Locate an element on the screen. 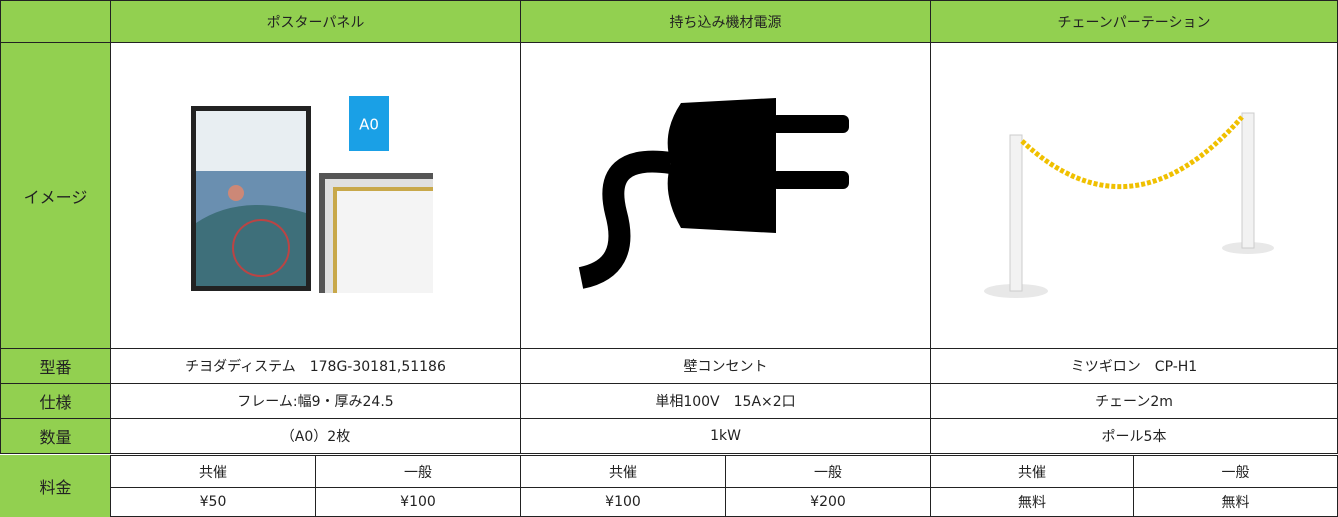 The width and height of the screenshot is (1338, 517). row-label: 料金 is located at coordinates (55, 486).